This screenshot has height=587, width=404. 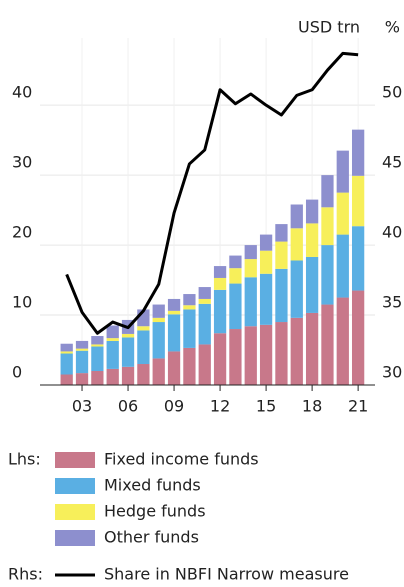 What do you see at coordinates (155, 511) in the screenshot?
I see `legend-label: Hedge funds` at bounding box center [155, 511].